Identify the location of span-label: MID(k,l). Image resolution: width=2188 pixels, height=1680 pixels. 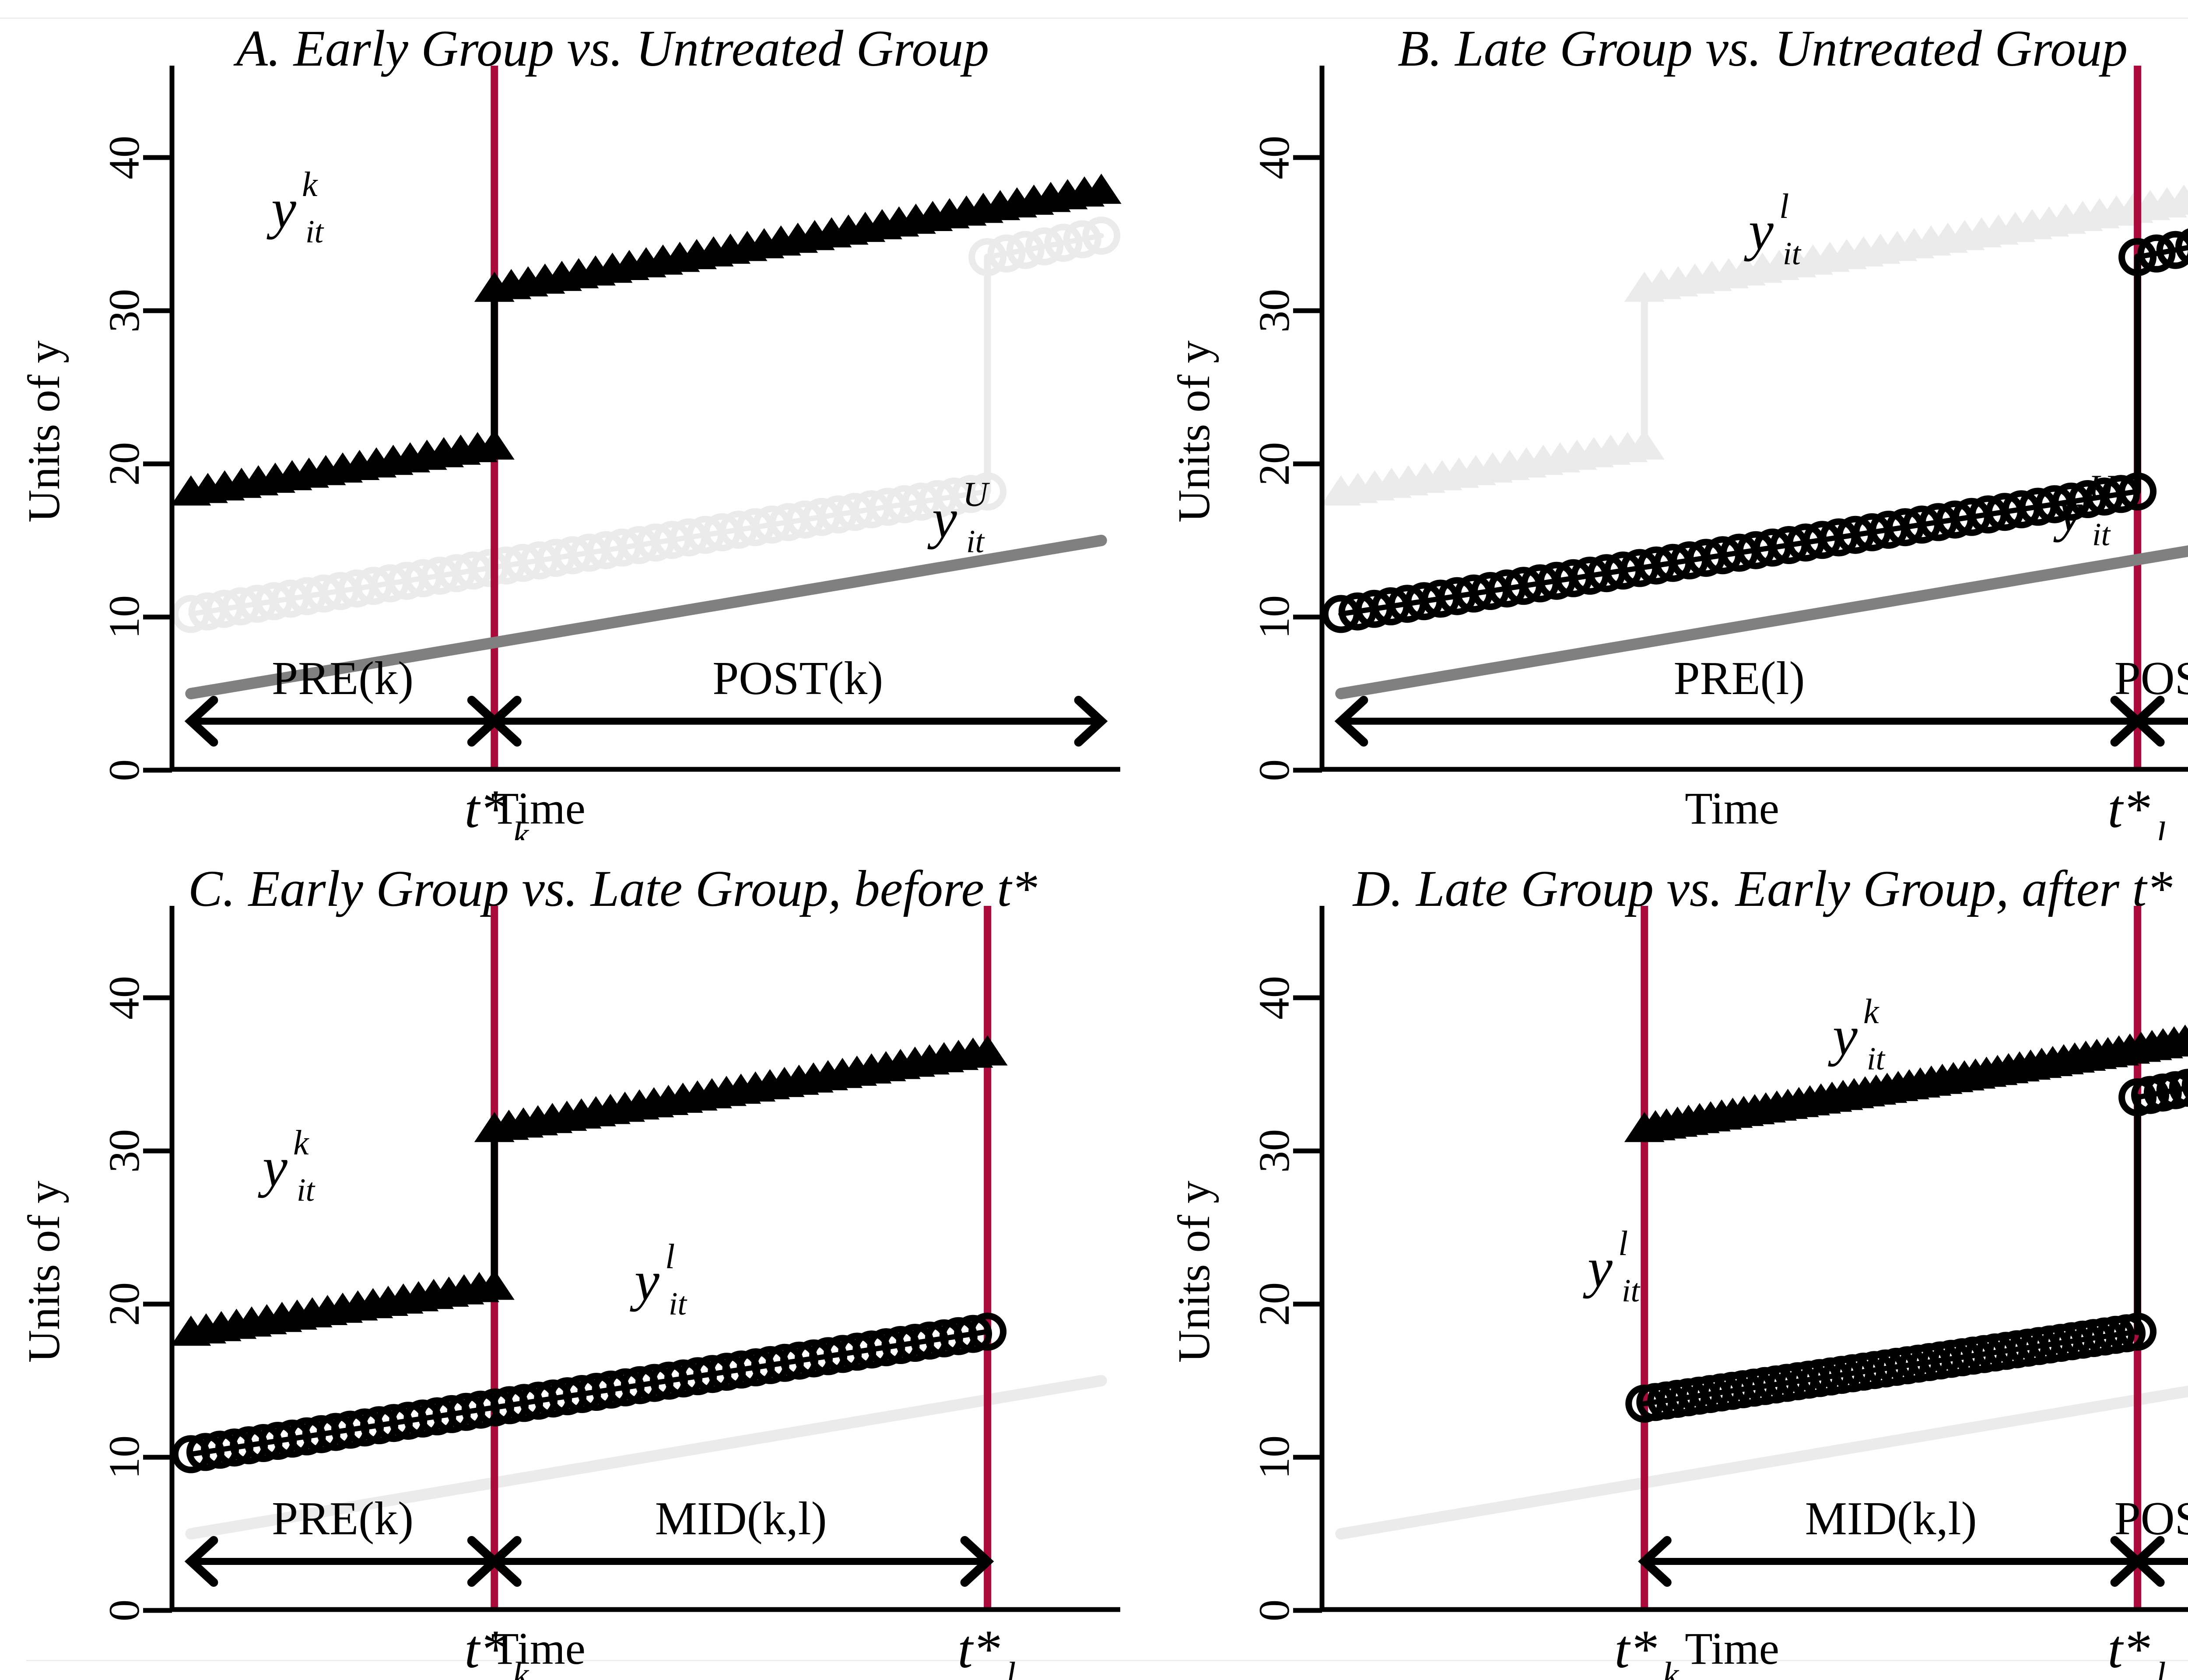
(1891, 1519).